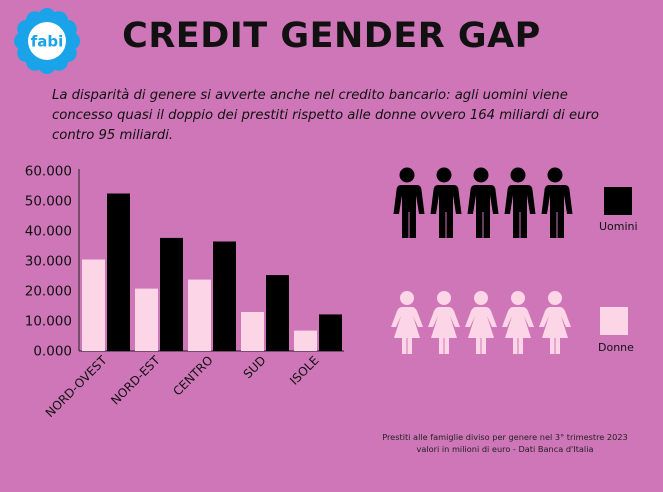  What do you see at coordinates (48, 322) in the screenshot?
I see `y-tick-label: 10.000` at bounding box center [48, 322].